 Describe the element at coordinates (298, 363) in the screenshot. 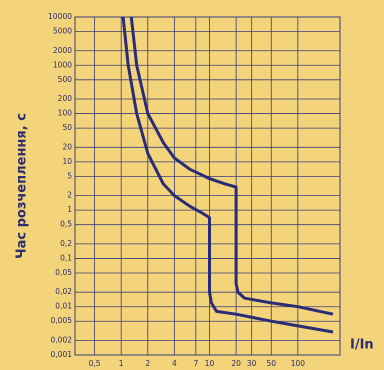

I see `x-tick-label: 100` at that location.